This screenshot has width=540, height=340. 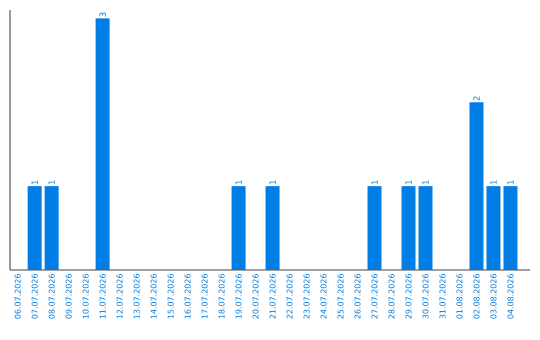 What do you see at coordinates (476, 98) in the screenshot?
I see `data-label: 2` at bounding box center [476, 98].